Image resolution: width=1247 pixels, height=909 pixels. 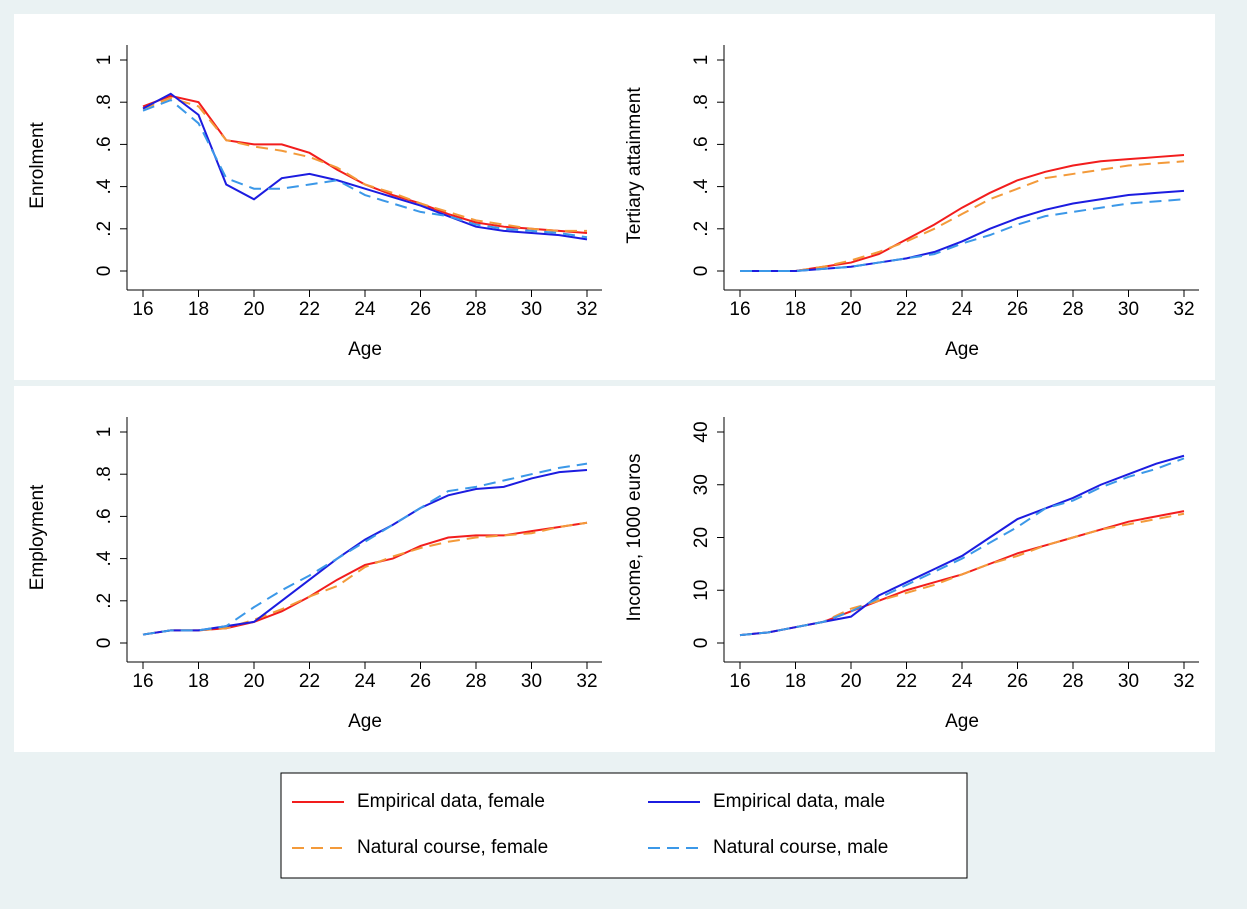 What do you see at coordinates (451, 801) in the screenshot?
I see `legend-label: Empirical data, female` at bounding box center [451, 801].